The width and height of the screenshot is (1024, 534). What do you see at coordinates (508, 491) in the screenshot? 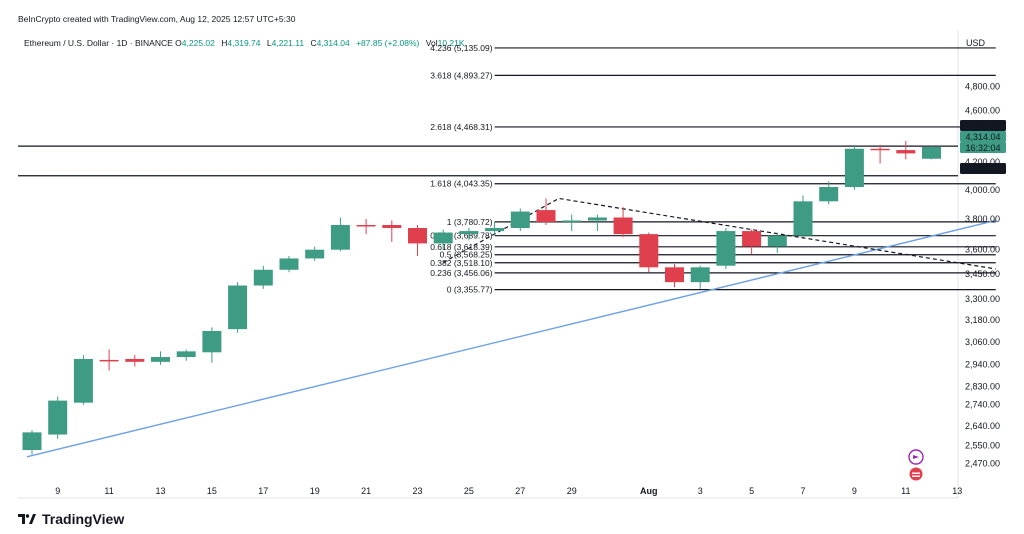
I see `time-axis: 9 11 13 15 17 19 21 23 25 27 29 Aug 3 5 7 9 11 13` at bounding box center [508, 491].